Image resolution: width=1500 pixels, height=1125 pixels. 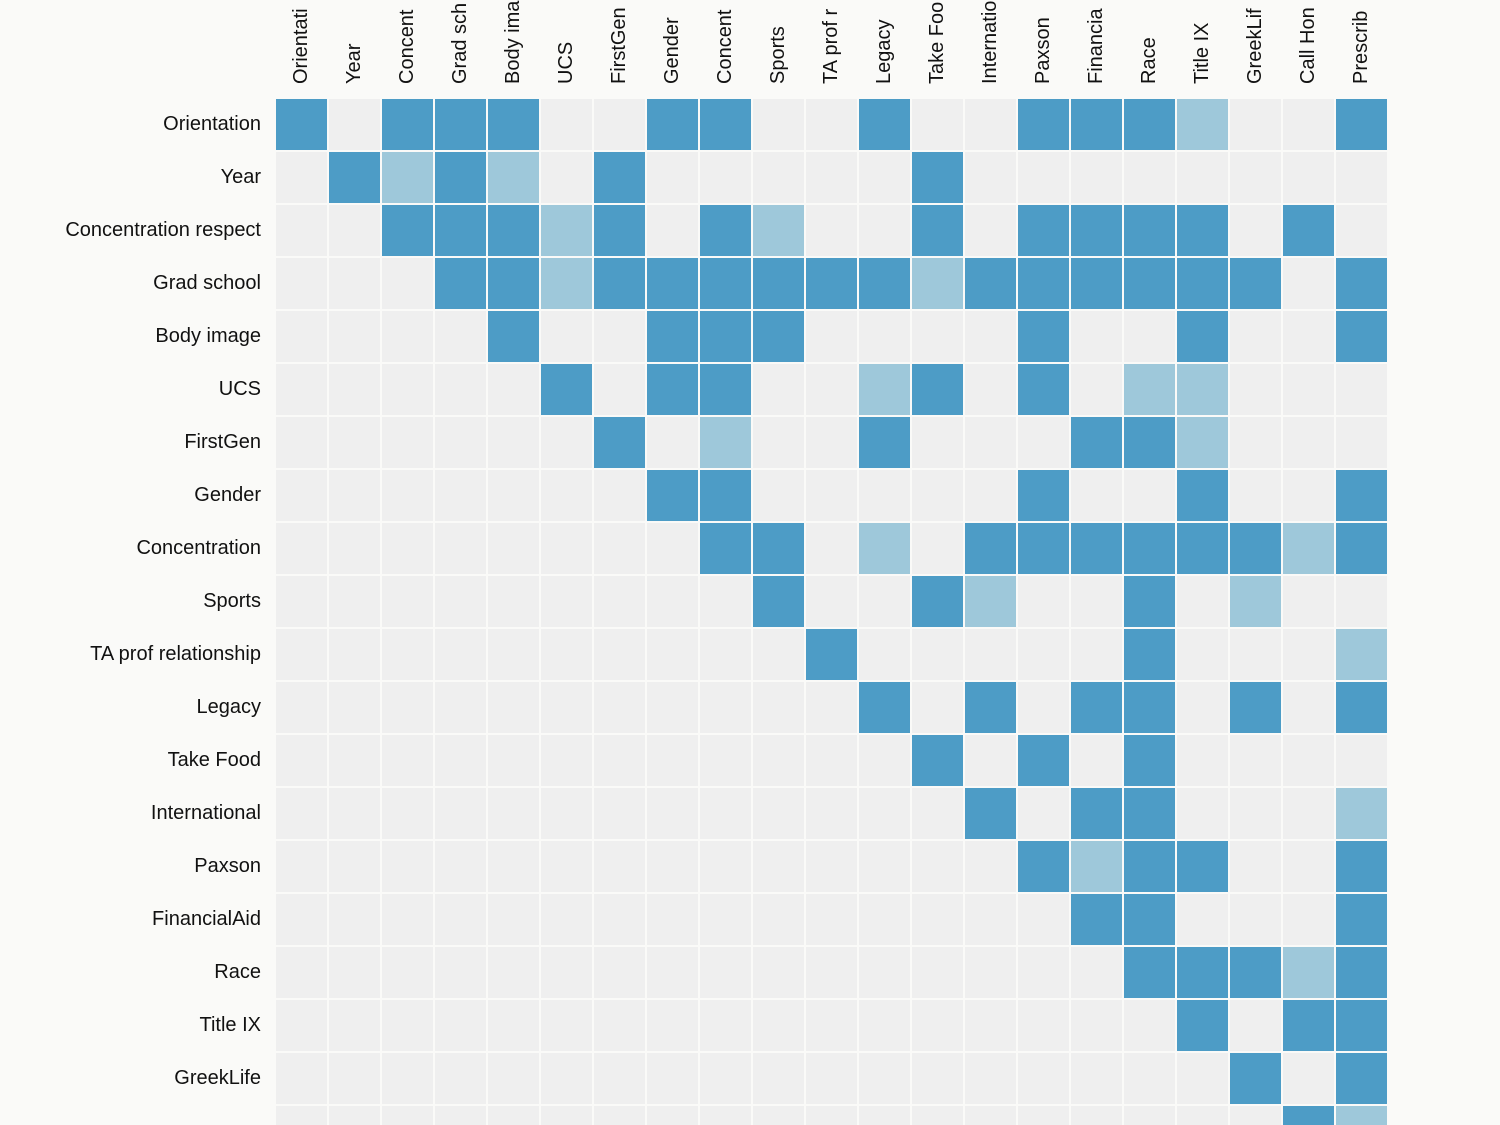 What do you see at coordinates (227, 866) in the screenshot?
I see `row-label: Paxson` at bounding box center [227, 866].